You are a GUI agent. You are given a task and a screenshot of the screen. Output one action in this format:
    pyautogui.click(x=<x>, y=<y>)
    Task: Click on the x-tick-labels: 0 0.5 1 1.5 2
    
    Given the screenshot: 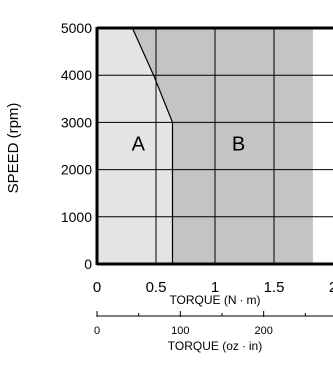 What is the action you would take?
    pyautogui.click(x=213, y=287)
    